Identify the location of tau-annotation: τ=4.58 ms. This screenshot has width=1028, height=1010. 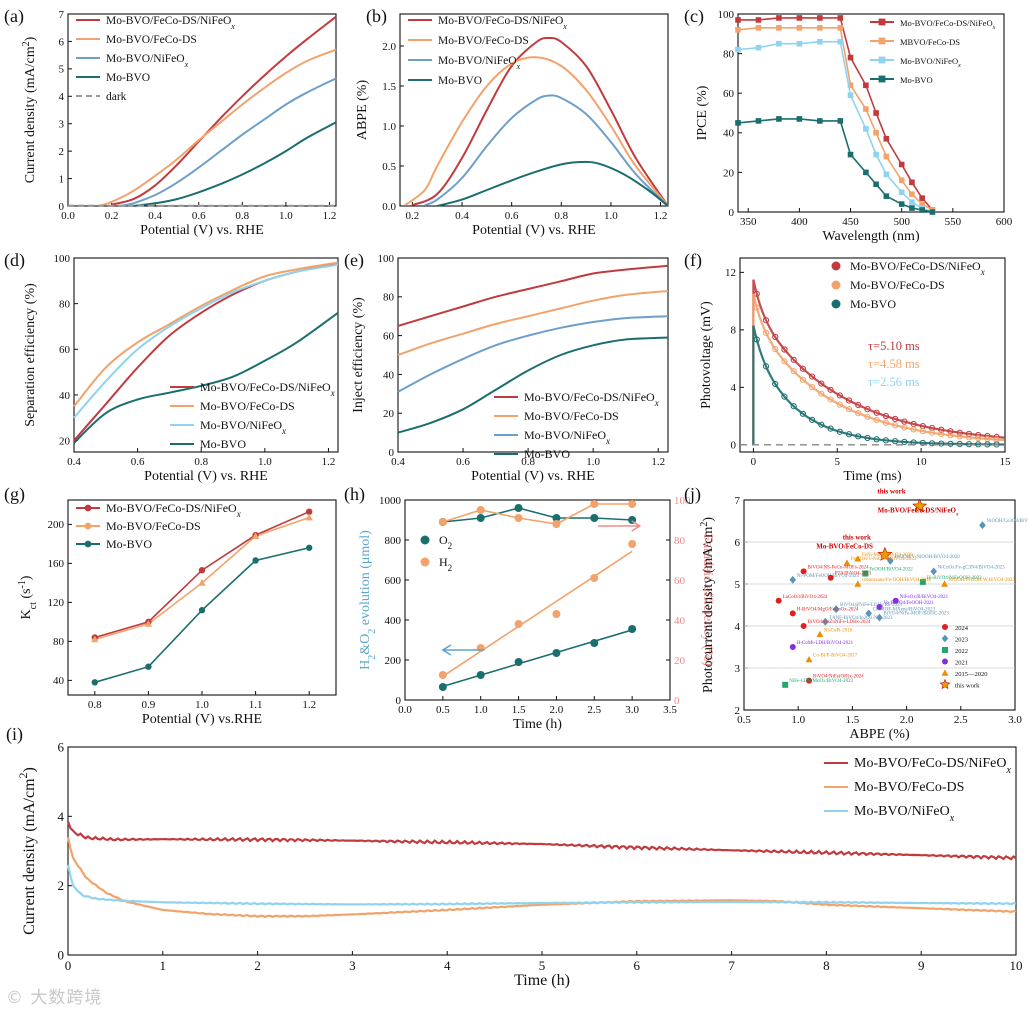
(894, 364).